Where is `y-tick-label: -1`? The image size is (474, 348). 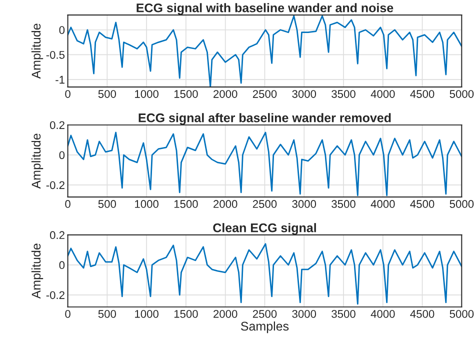 y-tick-label: -1 is located at coordinates (60, 80).